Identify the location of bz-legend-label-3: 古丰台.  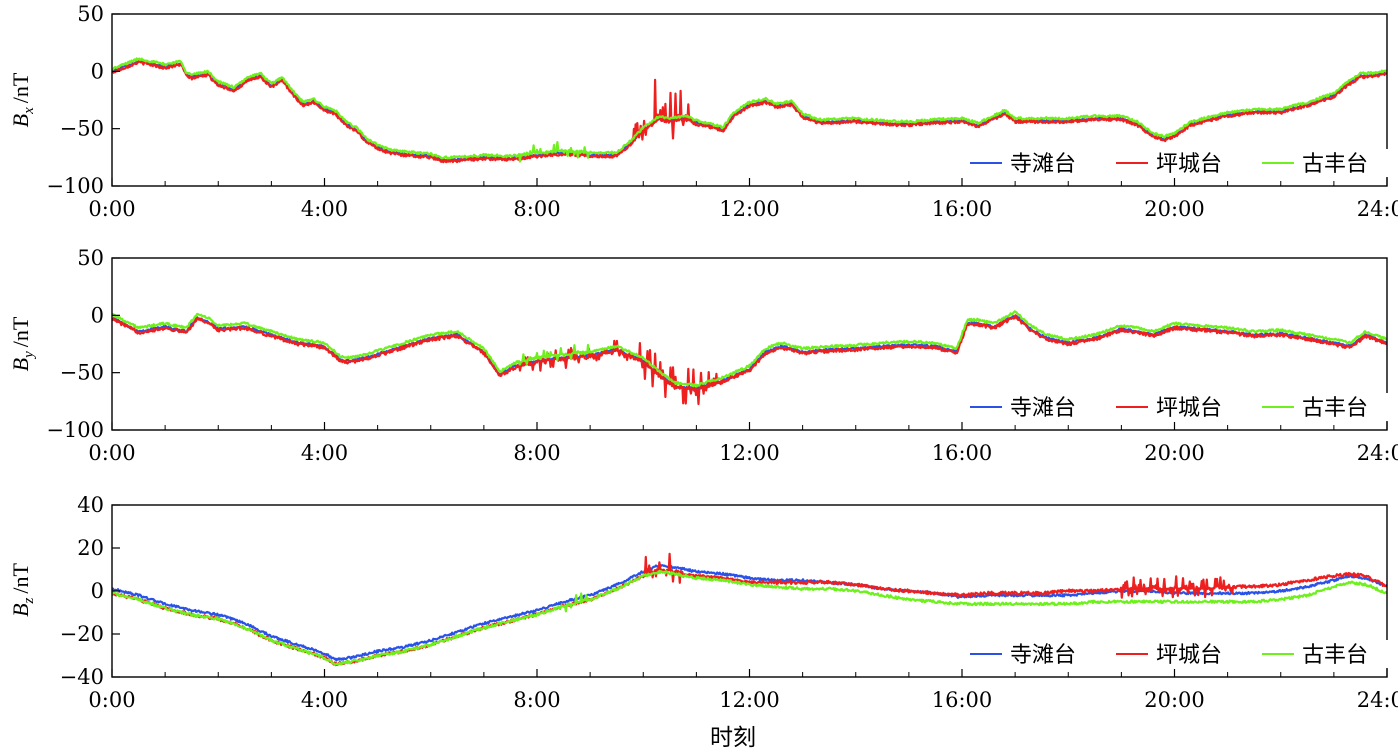
(1335, 655).